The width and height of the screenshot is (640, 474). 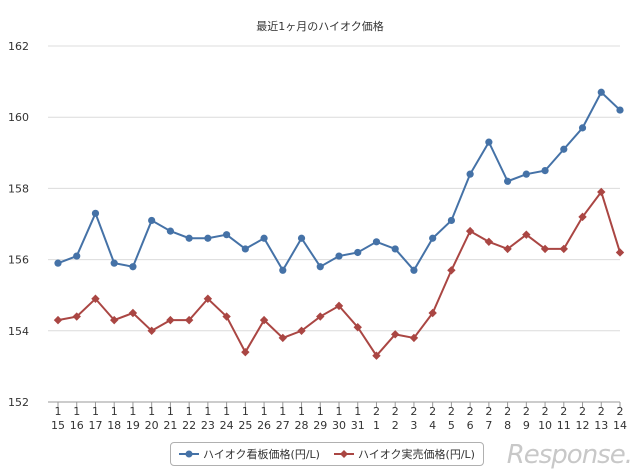 I want to click on x-tick-label-day: 10, so click(x=545, y=425).